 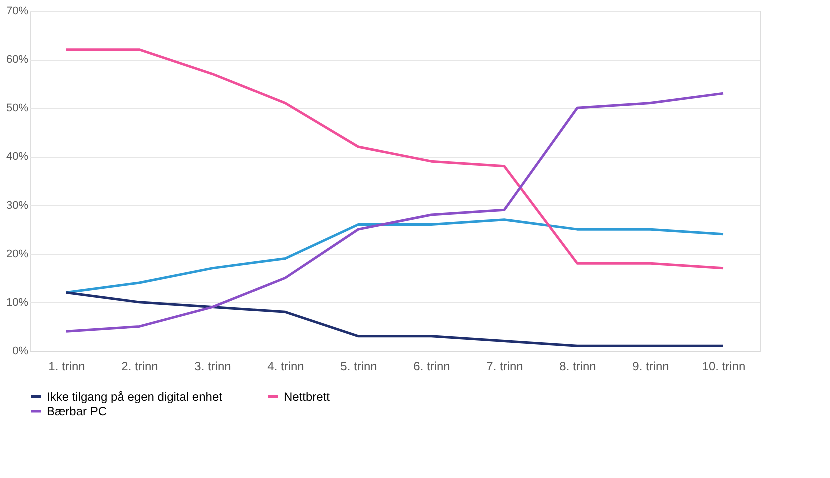 What do you see at coordinates (20, 352) in the screenshot?
I see `y-tick-label: 0%` at bounding box center [20, 352].